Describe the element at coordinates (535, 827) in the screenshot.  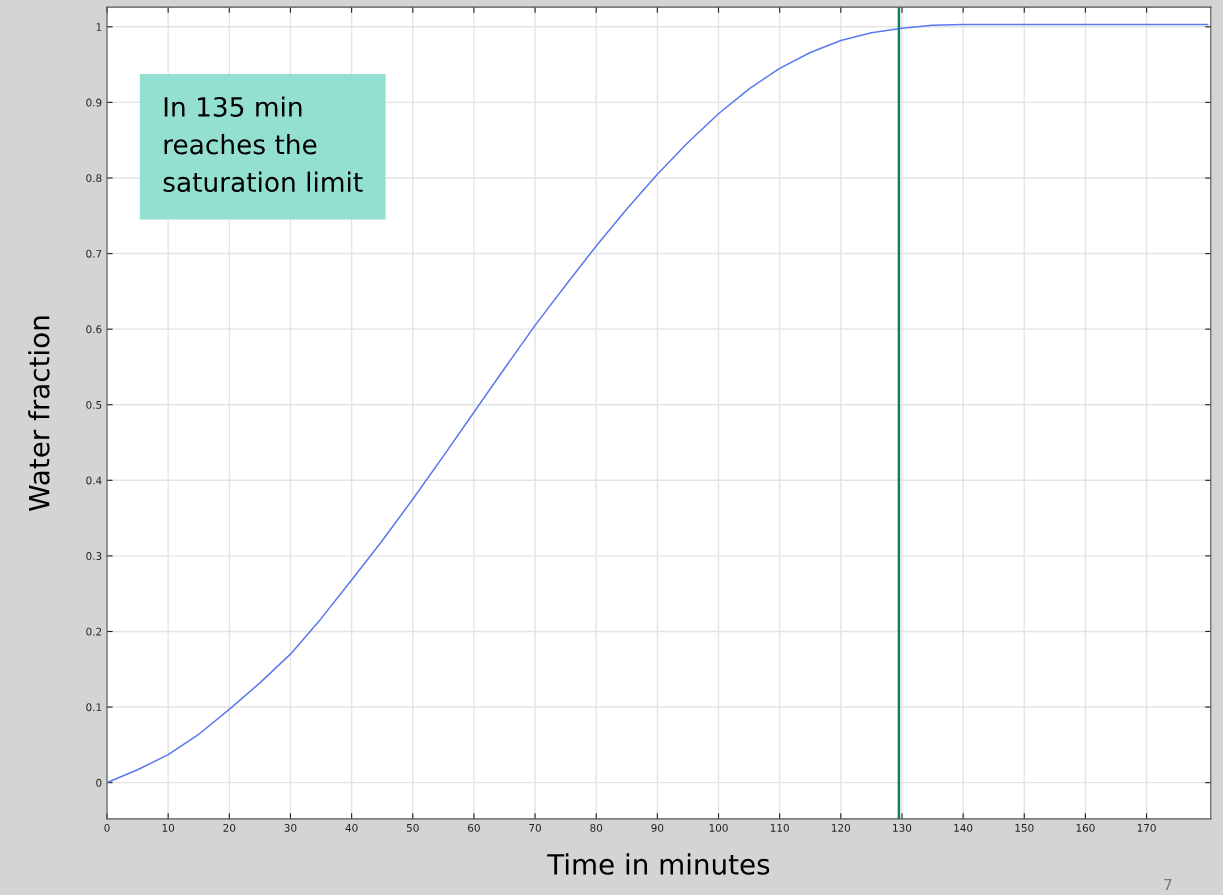
I see `x-tick-label: 70` at that location.